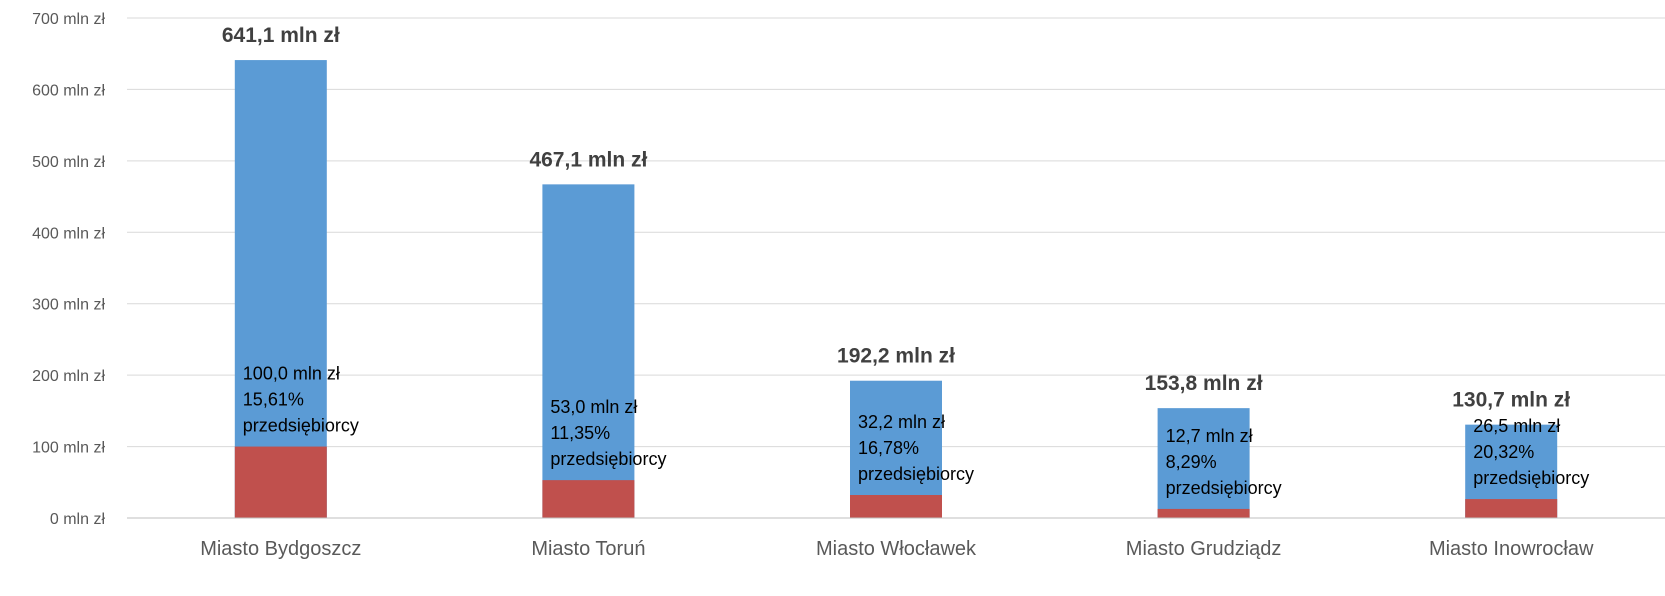 Image resolution: width=1665 pixels, height=596 pixels. I want to click on x-category-label: Miasto Włocławek, so click(896, 549).